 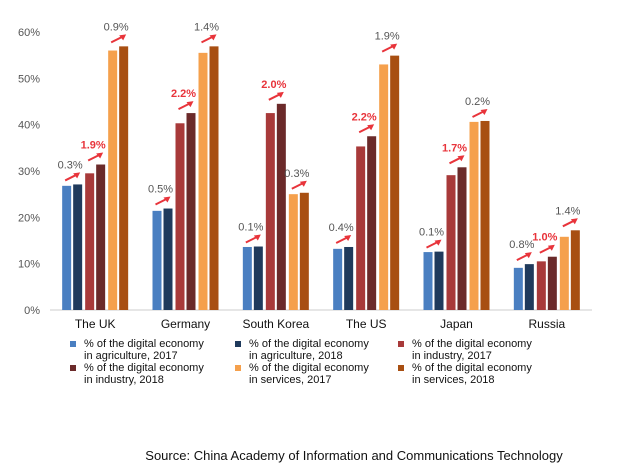 What do you see at coordinates (477, 102) in the screenshot?
I see `growth-label: 0.2%` at bounding box center [477, 102].